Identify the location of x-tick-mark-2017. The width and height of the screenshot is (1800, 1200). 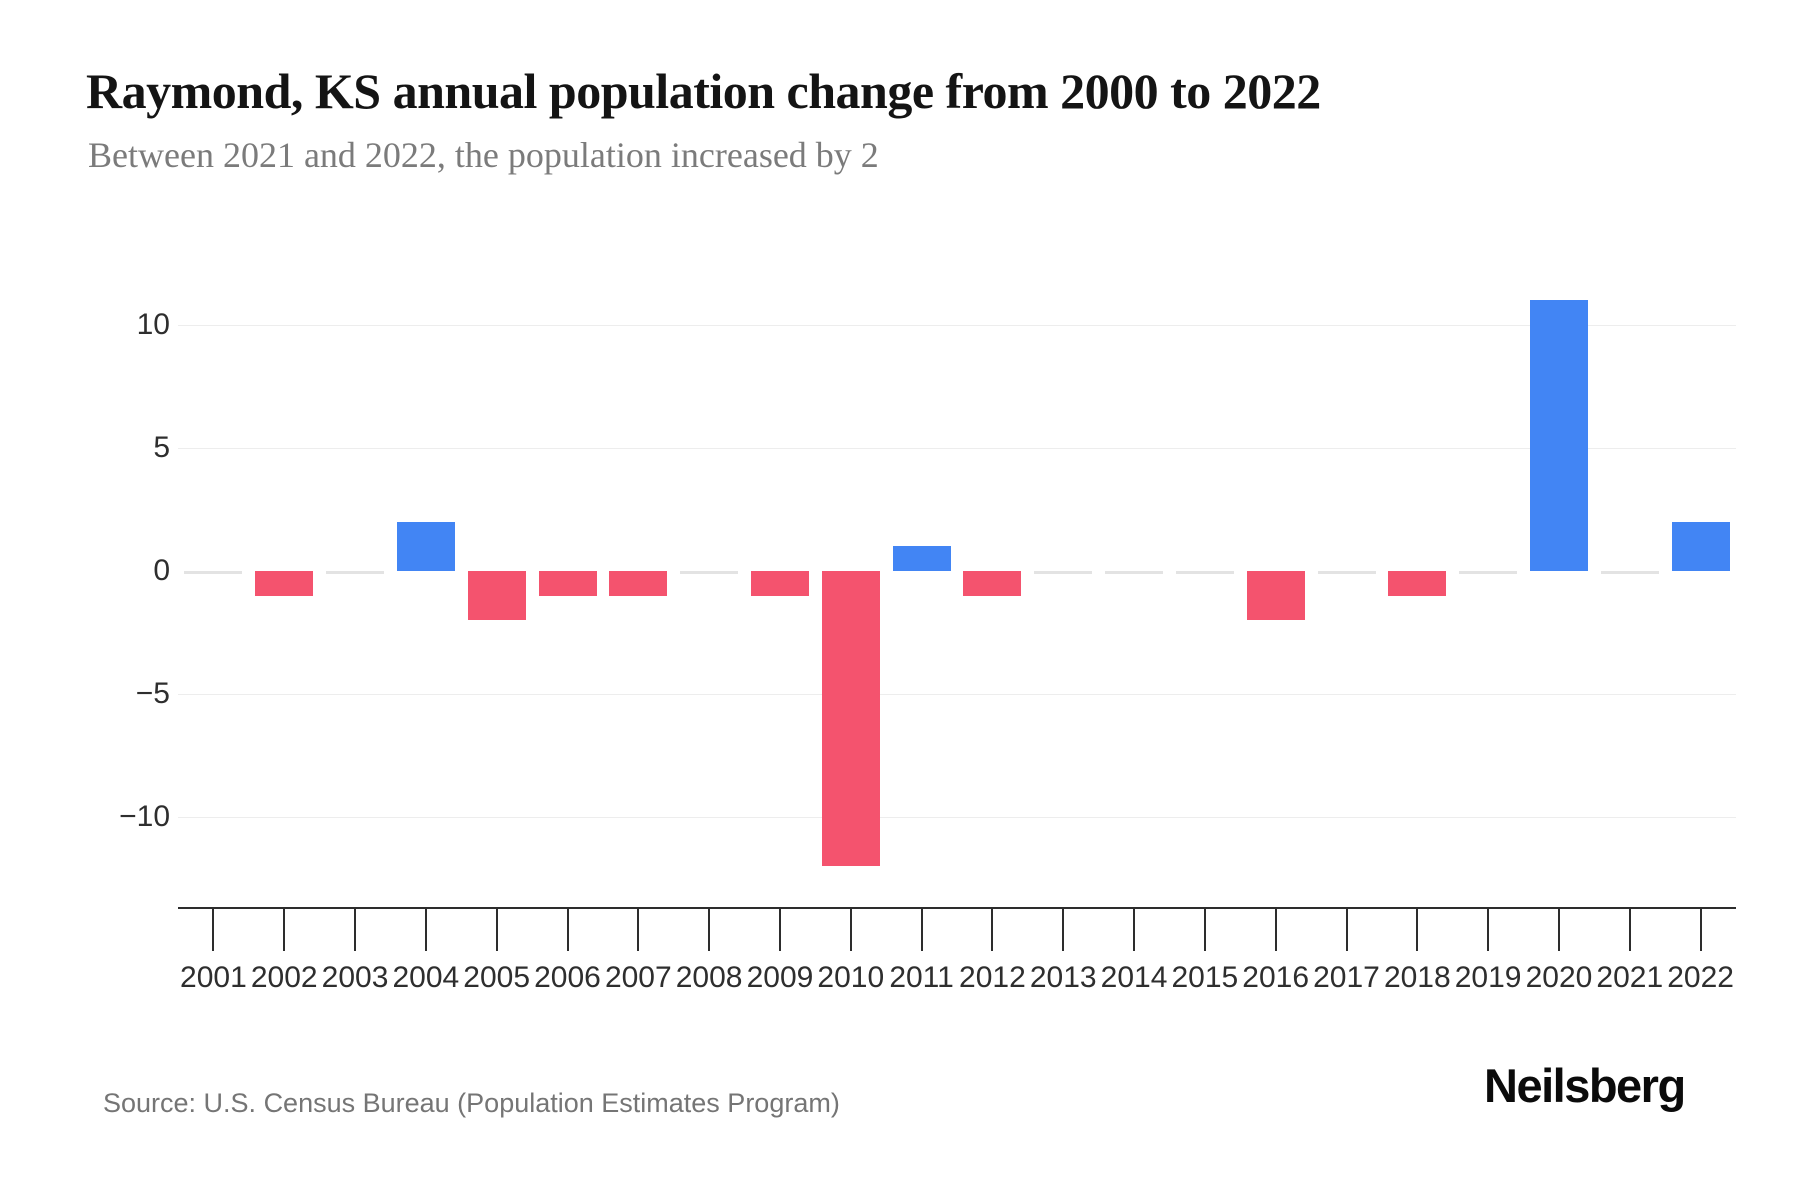
(1346, 929).